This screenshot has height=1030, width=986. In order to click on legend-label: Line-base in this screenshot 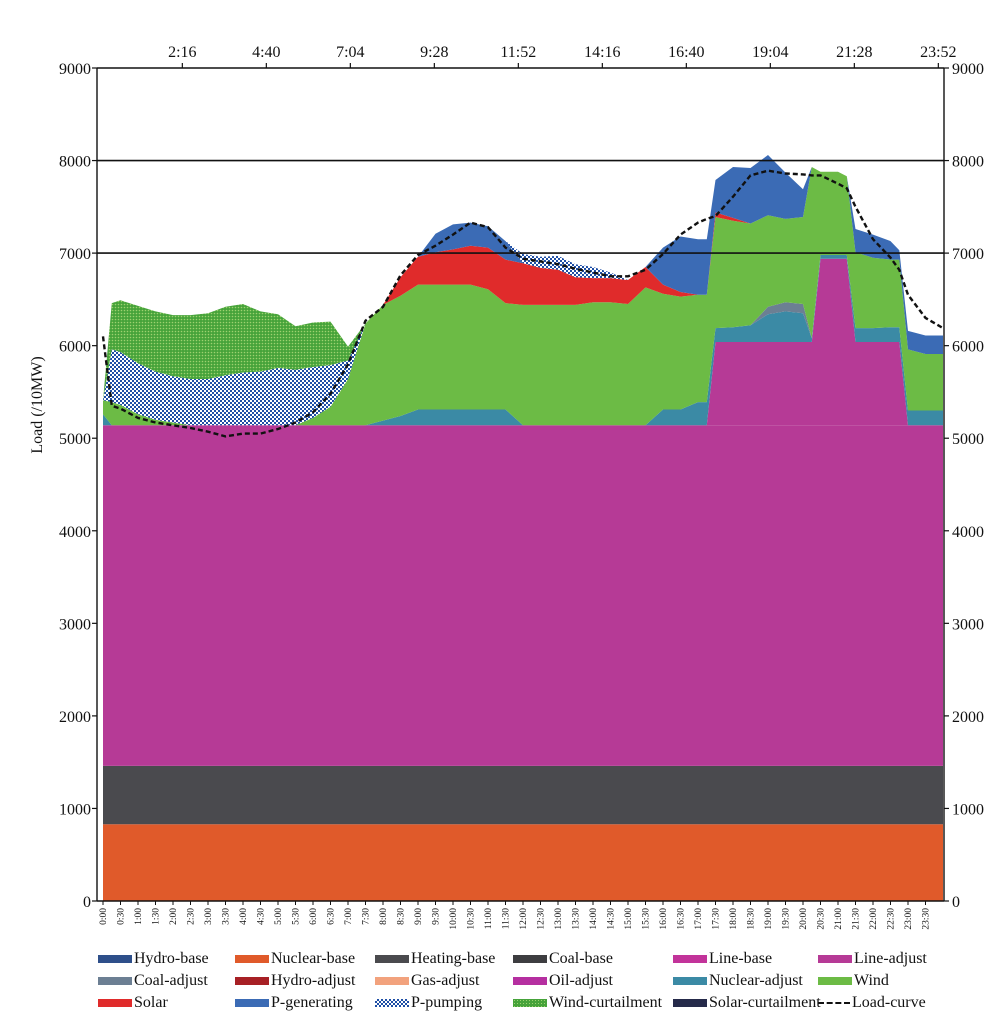, I will do `click(741, 958)`.